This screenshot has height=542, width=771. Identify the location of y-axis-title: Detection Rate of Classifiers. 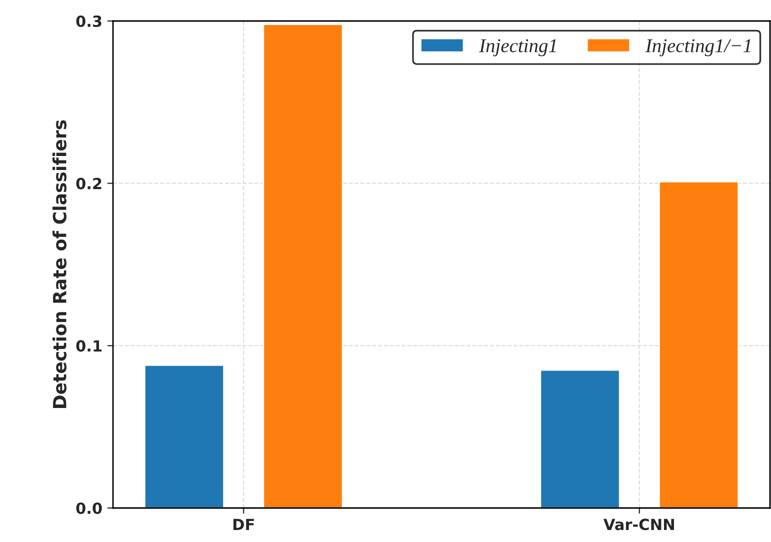
(59, 264).